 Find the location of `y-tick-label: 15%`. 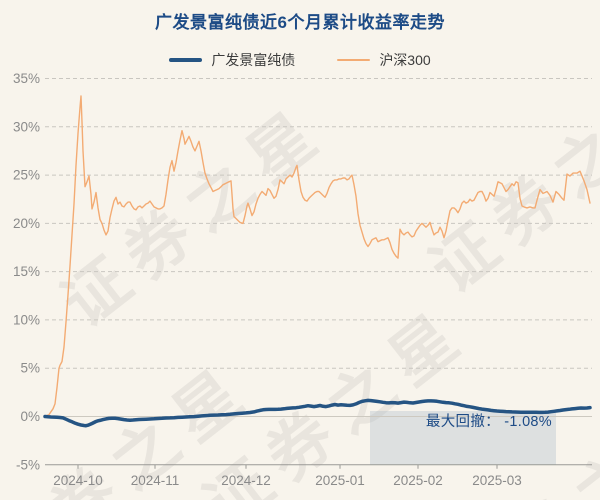

y-tick-label: 15% is located at coordinates (26, 271).